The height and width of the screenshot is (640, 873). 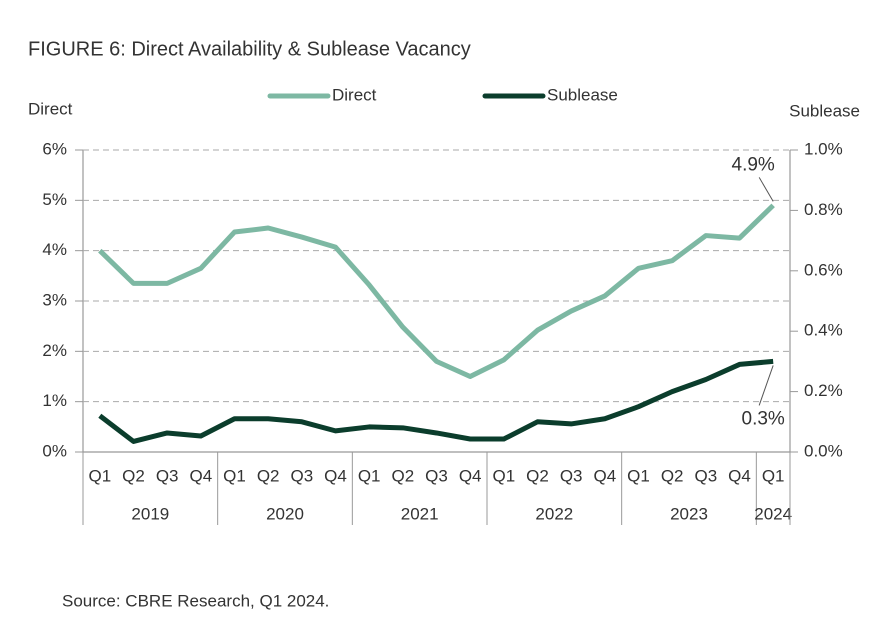 What do you see at coordinates (54, 249) in the screenshot?
I see `y-tick-label: 4%` at bounding box center [54, 249].